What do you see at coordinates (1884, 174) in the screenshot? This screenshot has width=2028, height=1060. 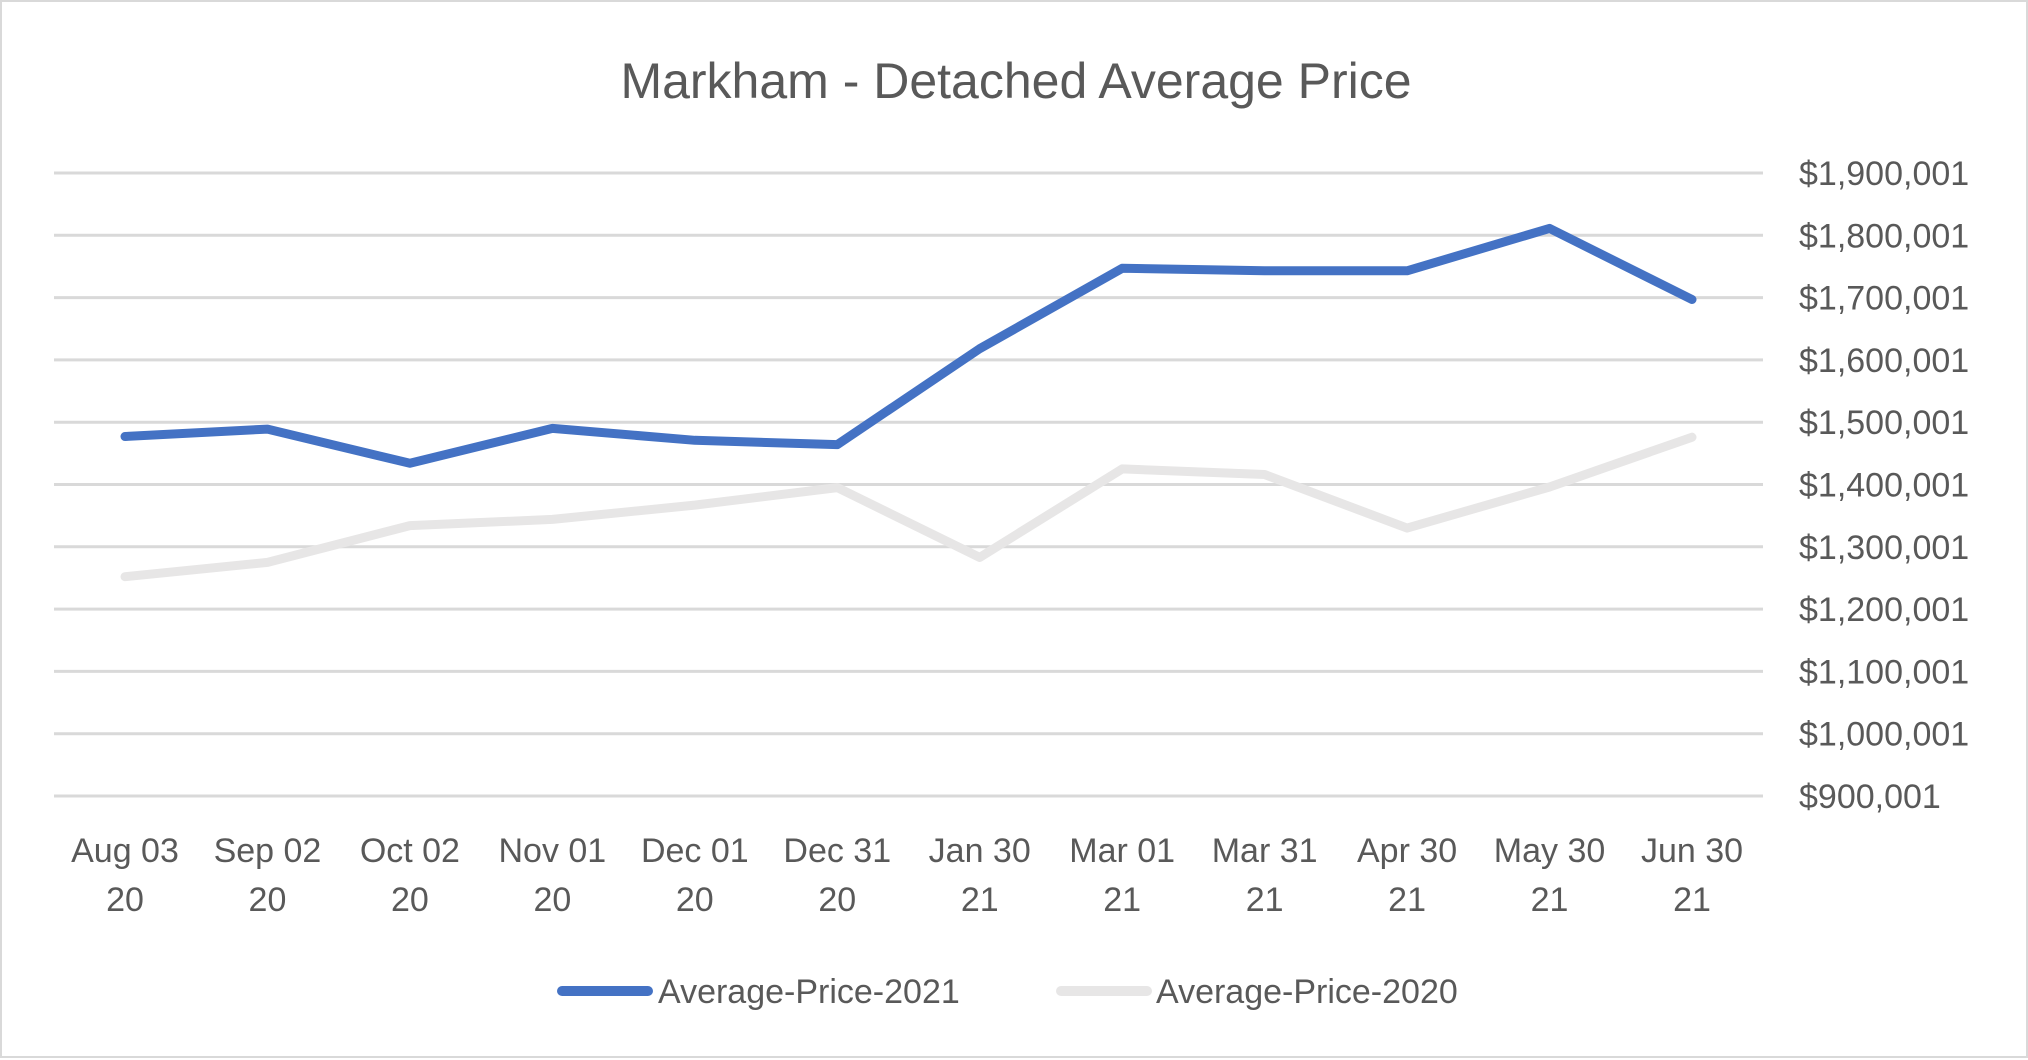 I see `y-tick-label: $1,900,001` at bounding box center [1884, 174].